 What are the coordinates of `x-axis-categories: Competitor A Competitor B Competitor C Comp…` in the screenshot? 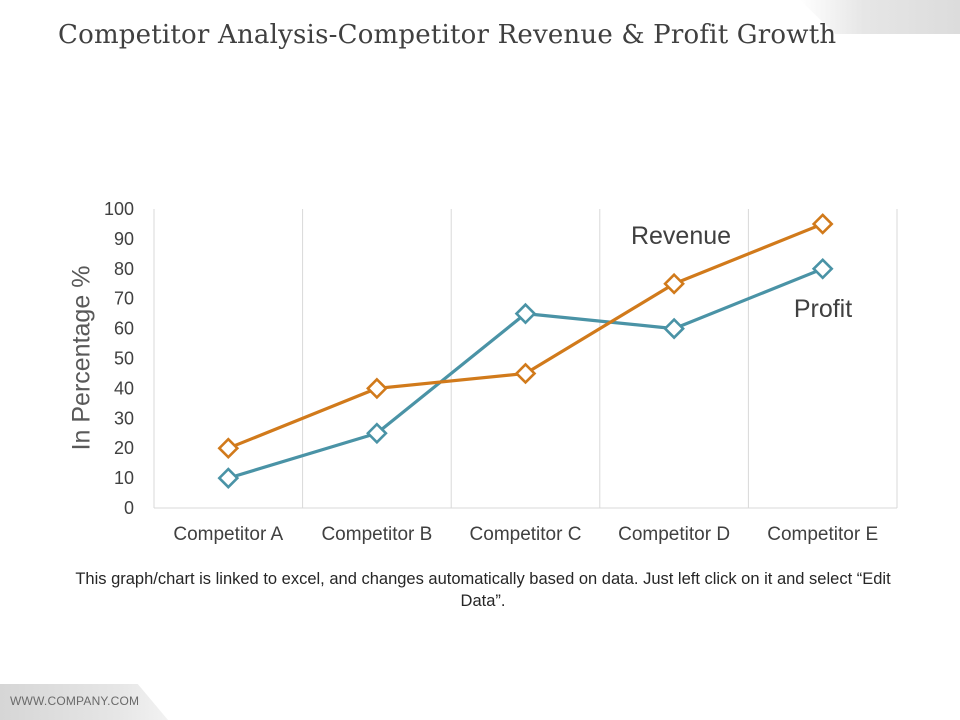 It's located at (525, 534).